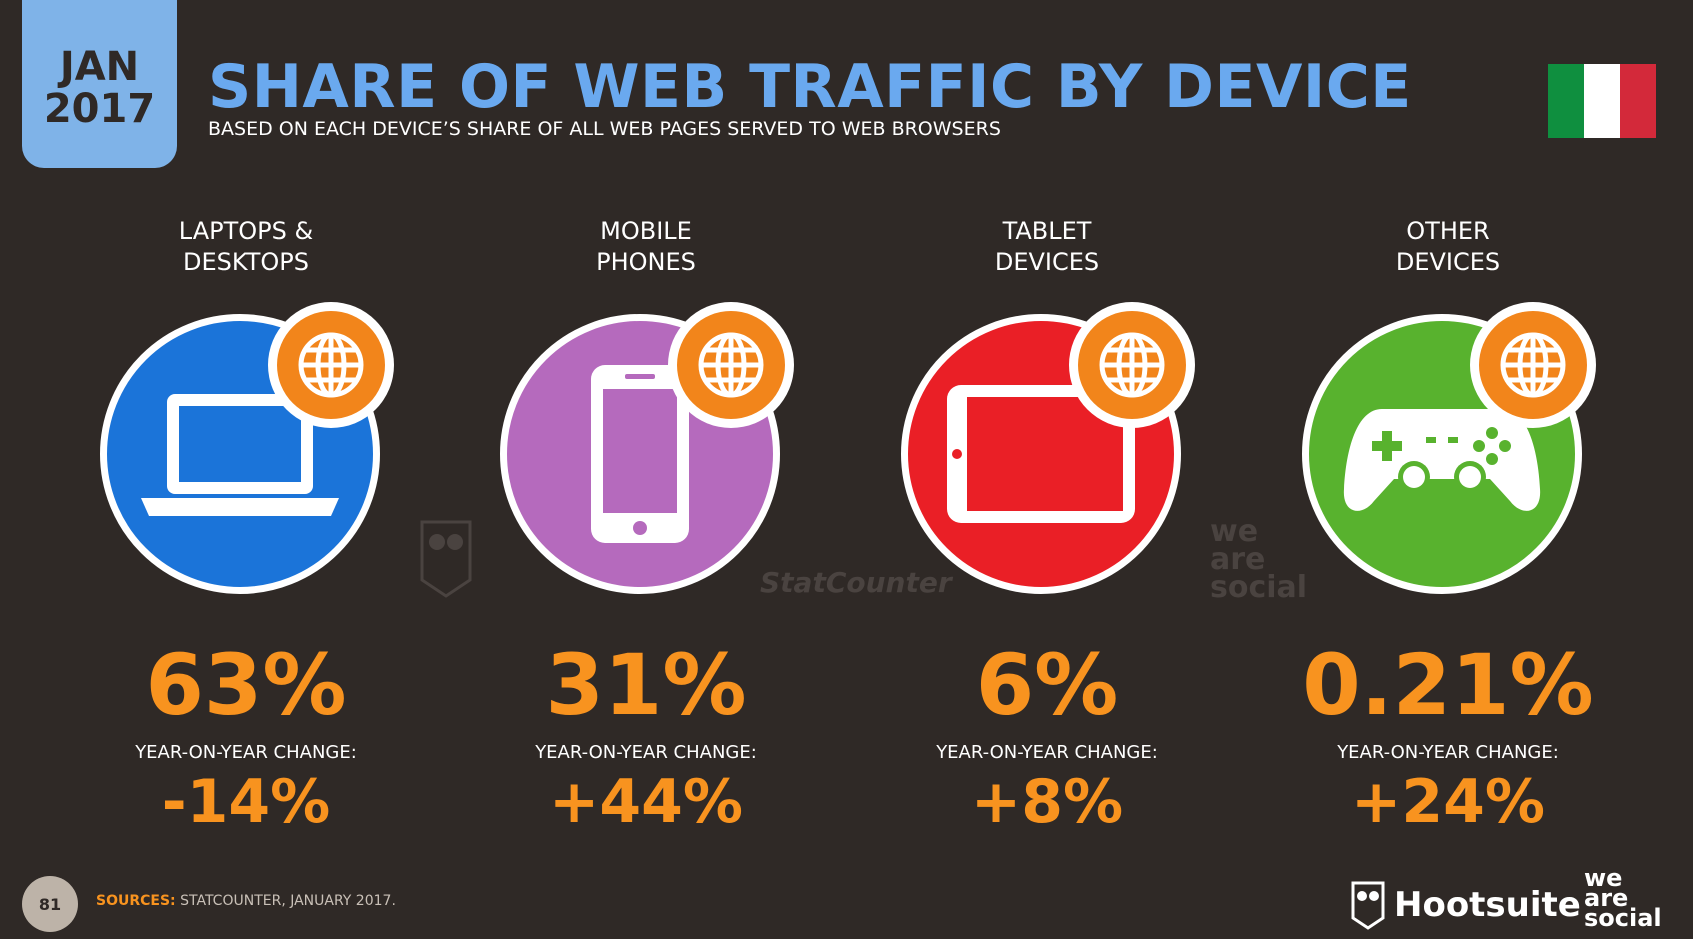  Describe the element at coordinates (1487, 905) in the screenshot. I see `hootsuite-wordmark: Hootsuite` at that location.